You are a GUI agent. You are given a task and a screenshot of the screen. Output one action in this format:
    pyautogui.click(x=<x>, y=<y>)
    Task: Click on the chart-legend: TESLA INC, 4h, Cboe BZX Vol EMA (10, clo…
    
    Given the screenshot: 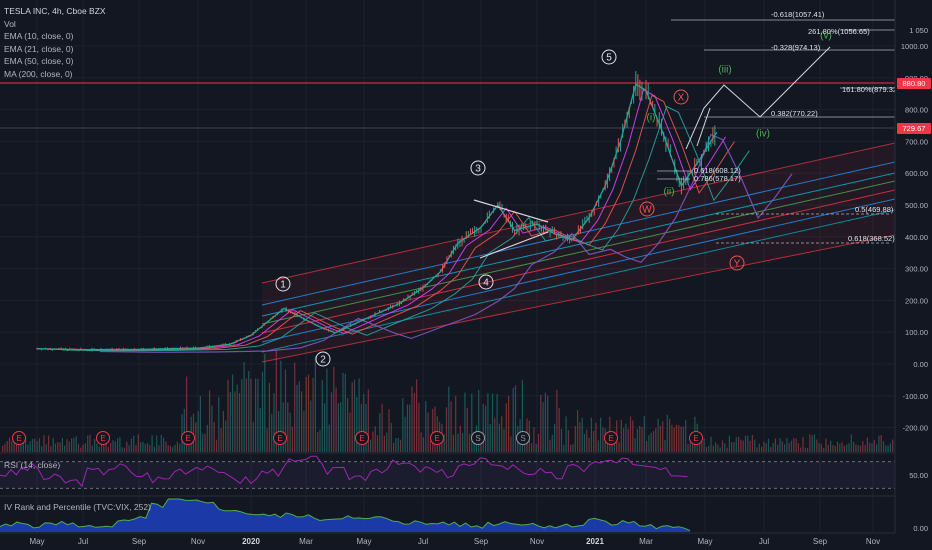 What is the action you would take?
    pyautogui.click(x=55, y=42)
    